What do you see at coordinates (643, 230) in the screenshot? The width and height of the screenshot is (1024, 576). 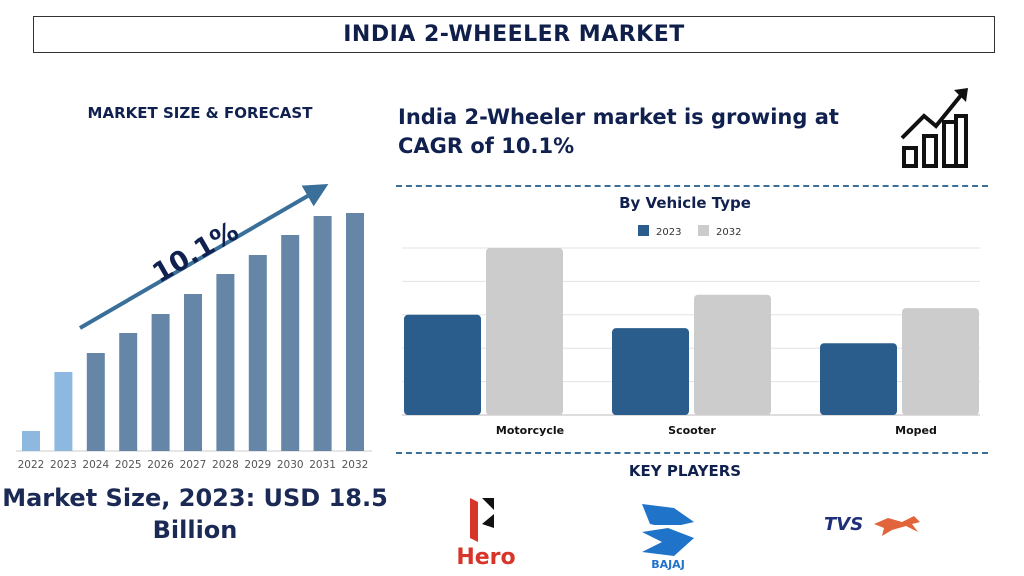 I see `legend-swatch-2023` at bounding box center [643, 230].